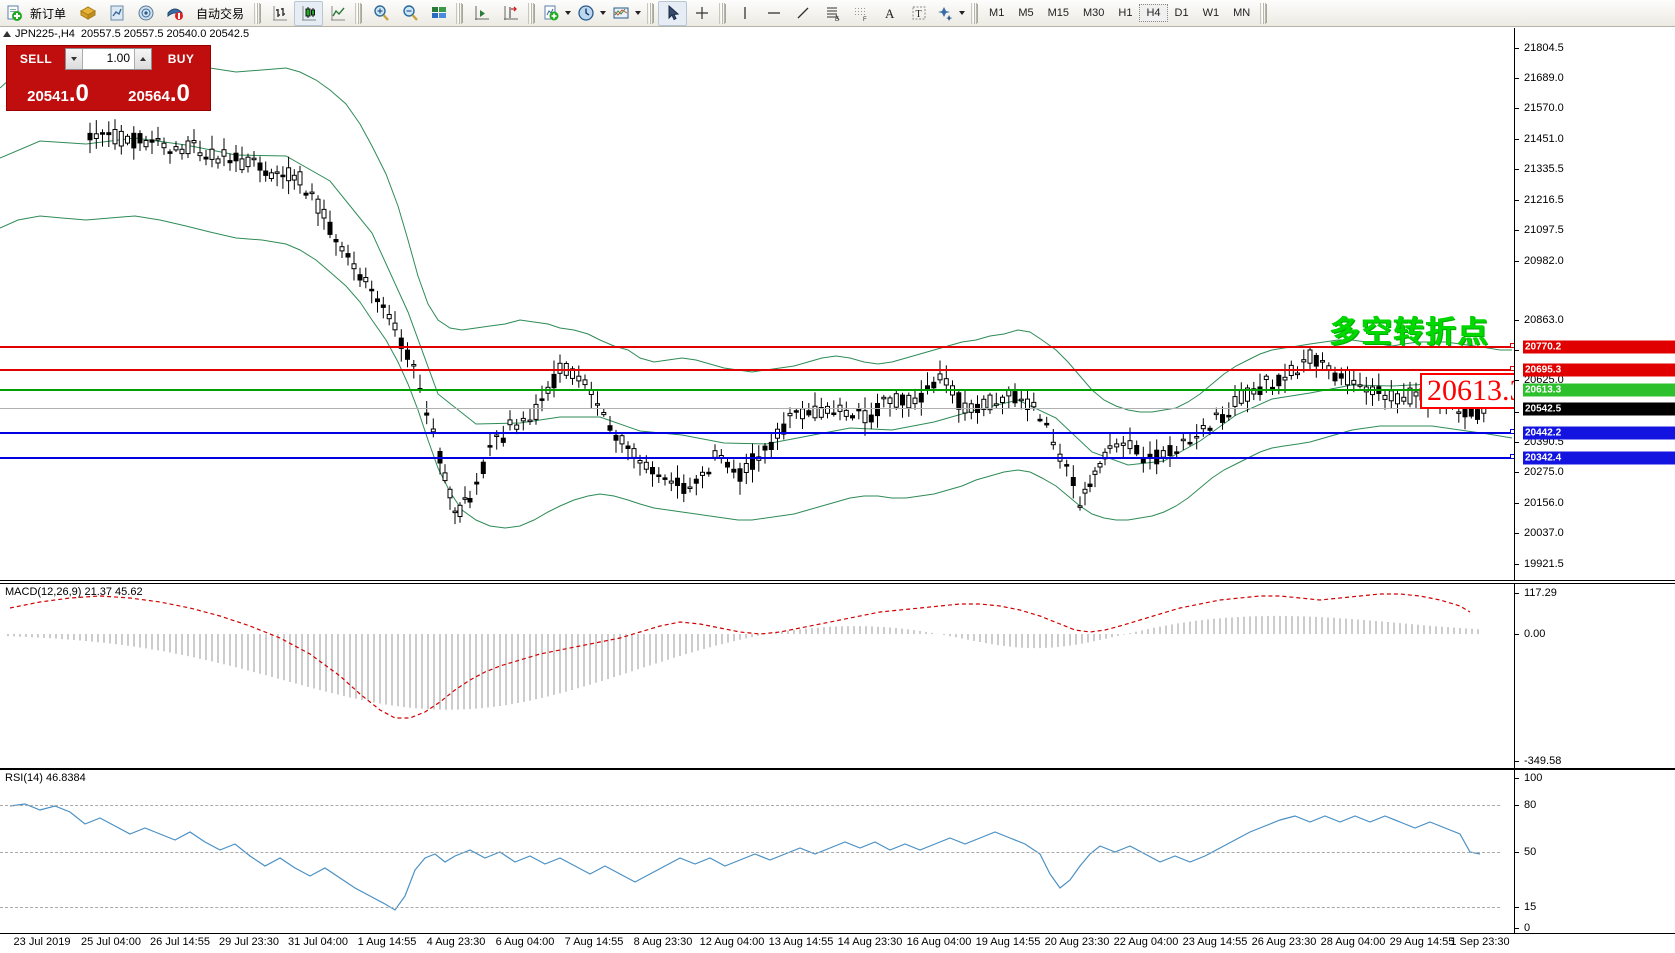 This screenshot has width=1675, height=953. What do you see at coordinates (1538, 761) in the screenshot?
I see `macd-tick: -349.58` at bounding box center [1538, 761].